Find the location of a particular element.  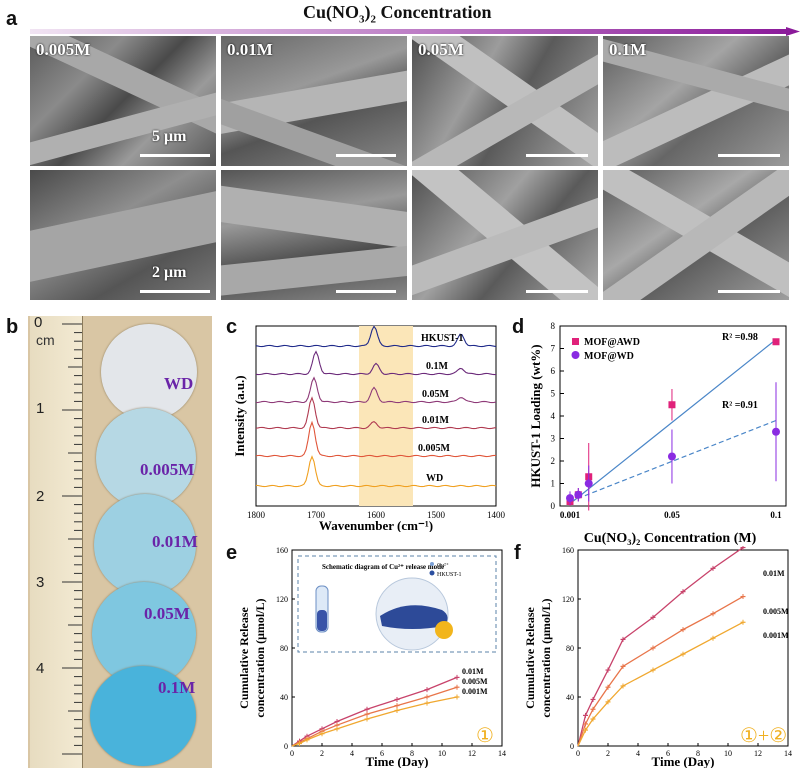

y-tick-label: 40 is located at coordinates (284, 697).